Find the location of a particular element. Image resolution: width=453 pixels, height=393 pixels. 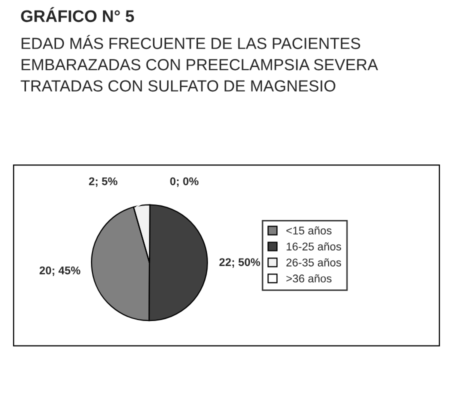

data-label: 22; 50% is located at coordinates (239, 263).